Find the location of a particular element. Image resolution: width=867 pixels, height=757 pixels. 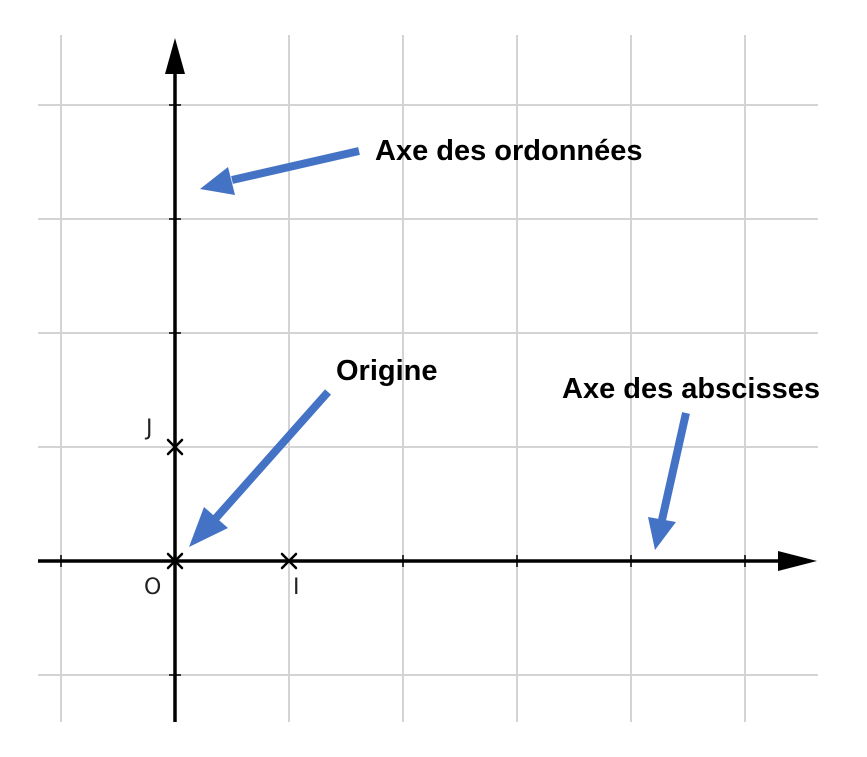

ordinate-pointer-head is located at coordinates (217, 181).